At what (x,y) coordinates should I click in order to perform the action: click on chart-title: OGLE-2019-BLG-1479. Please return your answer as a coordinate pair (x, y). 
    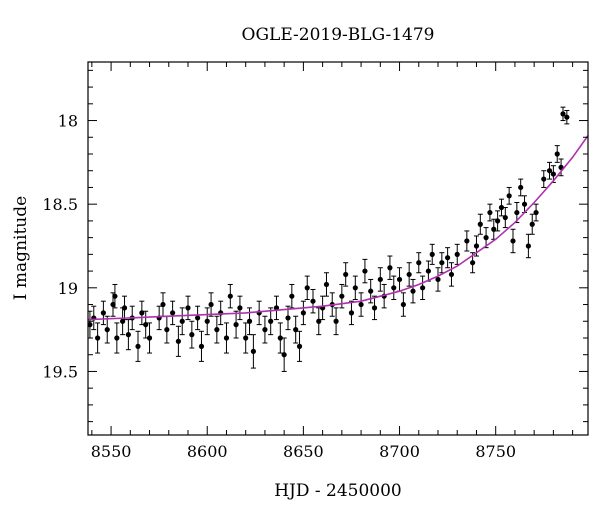
    Looking at the image, I should click on (338, 35).